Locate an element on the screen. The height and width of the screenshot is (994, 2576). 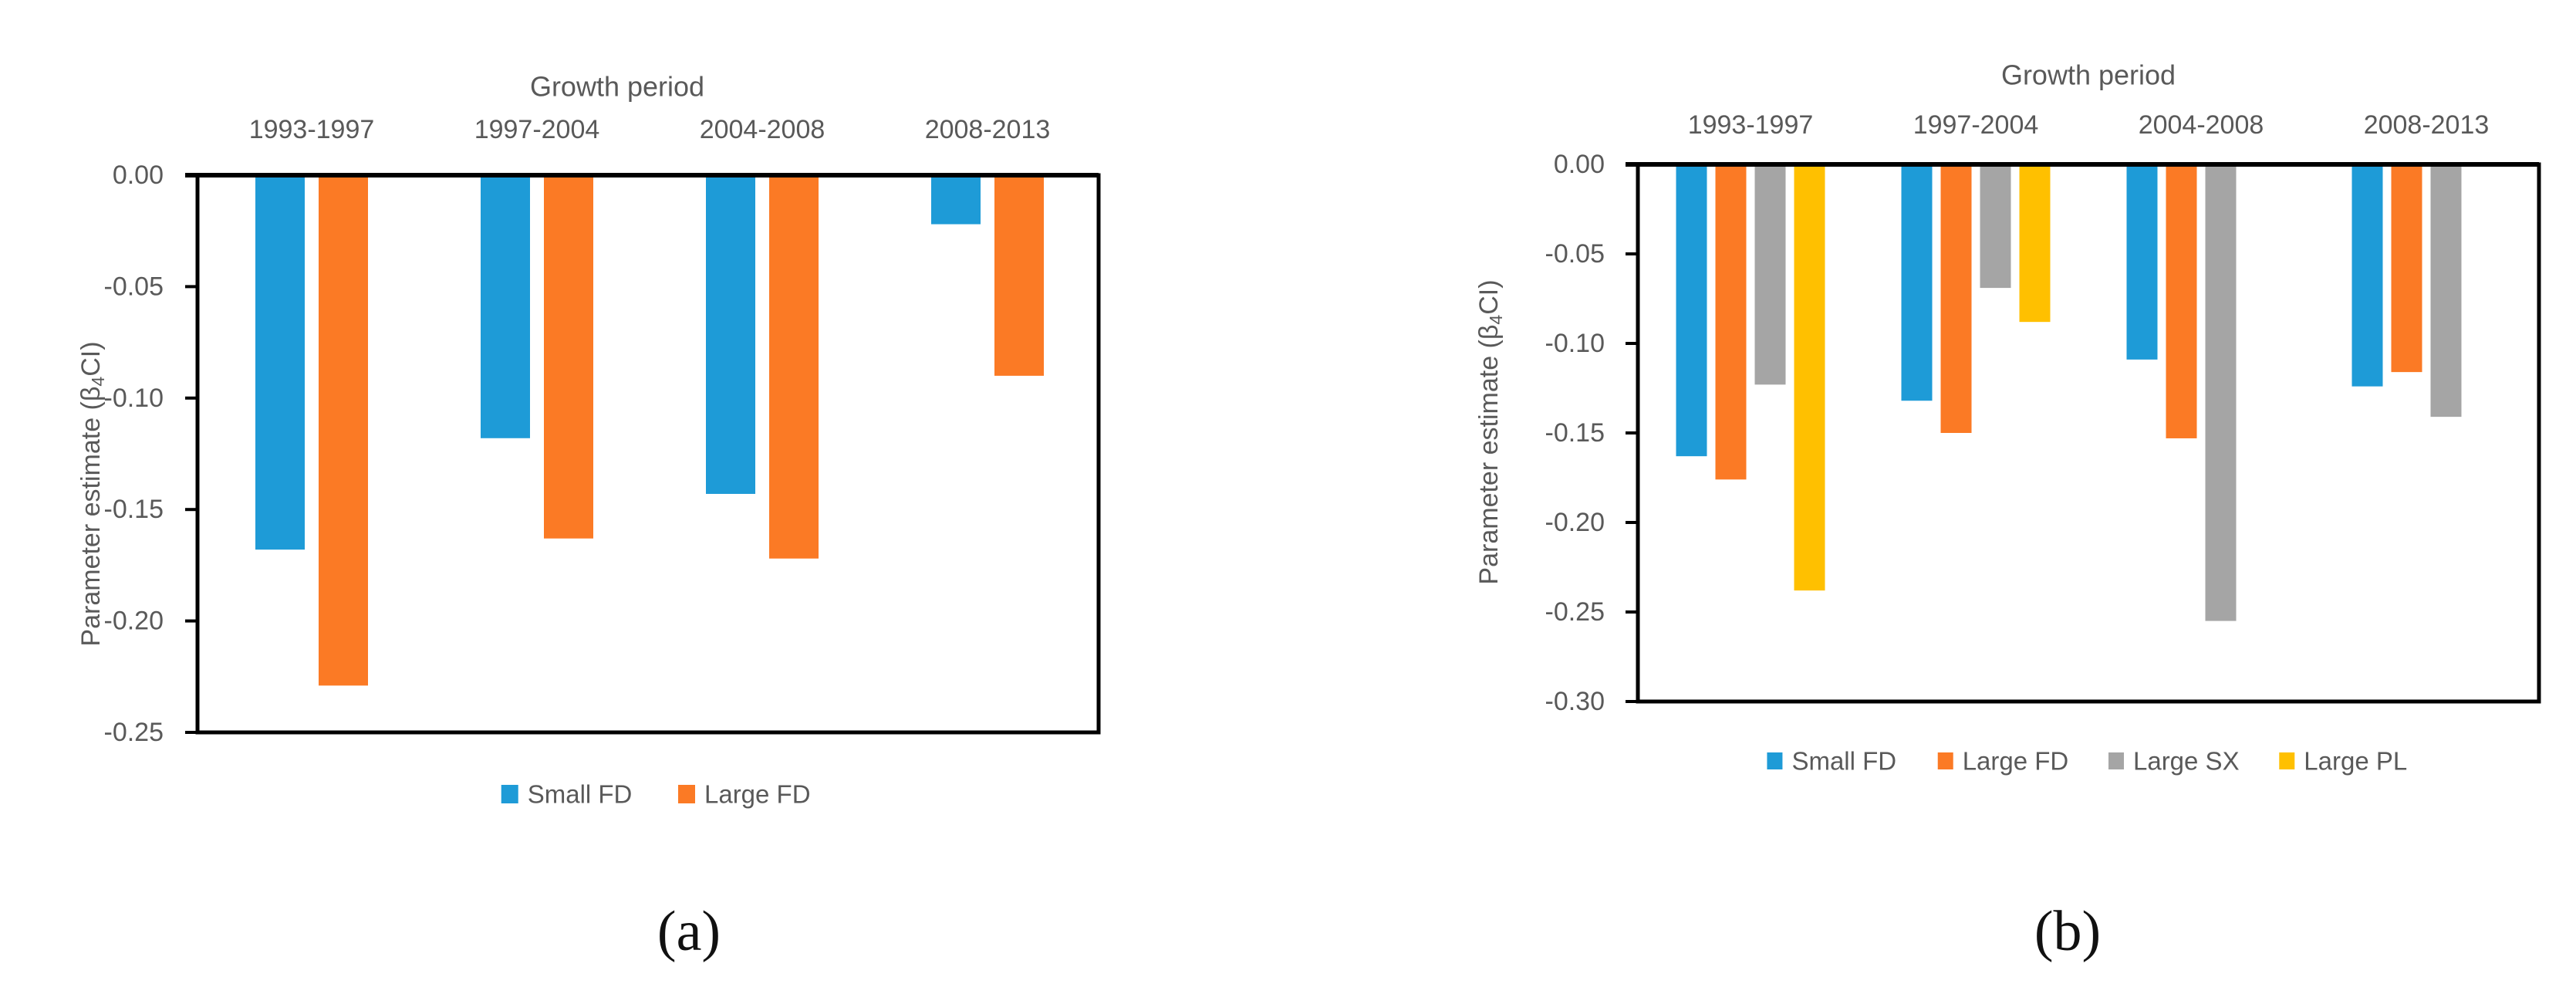
bar-large-pl-1993-1997 is located at coordinates (1809, 379).